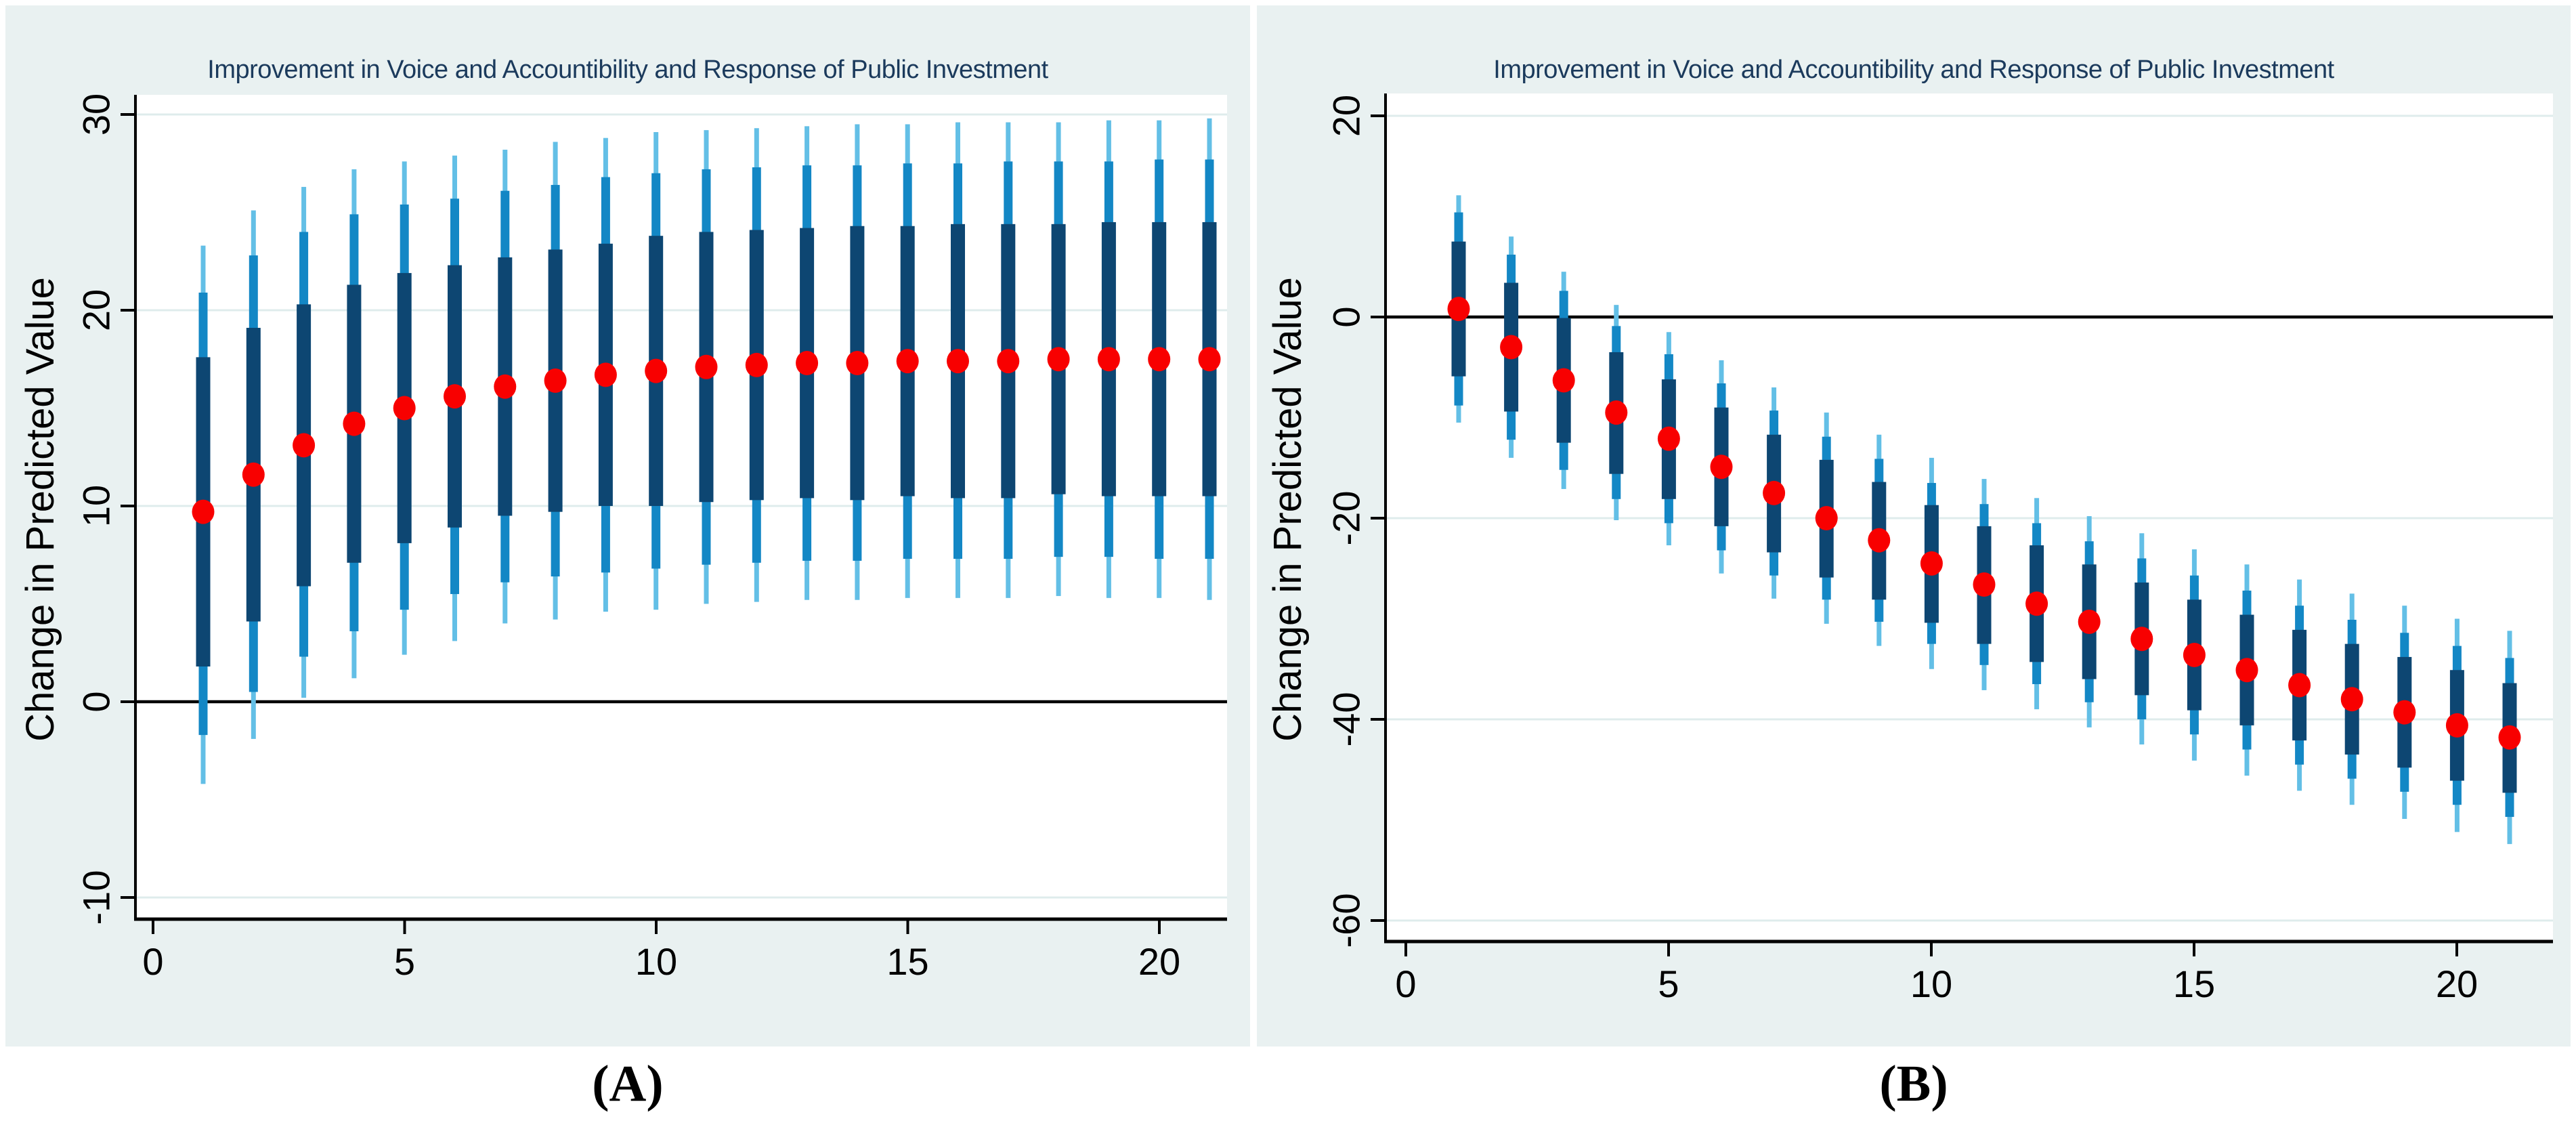 The image size is (2576, 1121). Describe the element at coordinates (628, 1083) in the screenshot. I see `panel-a-letter-label: (A)` at that location.